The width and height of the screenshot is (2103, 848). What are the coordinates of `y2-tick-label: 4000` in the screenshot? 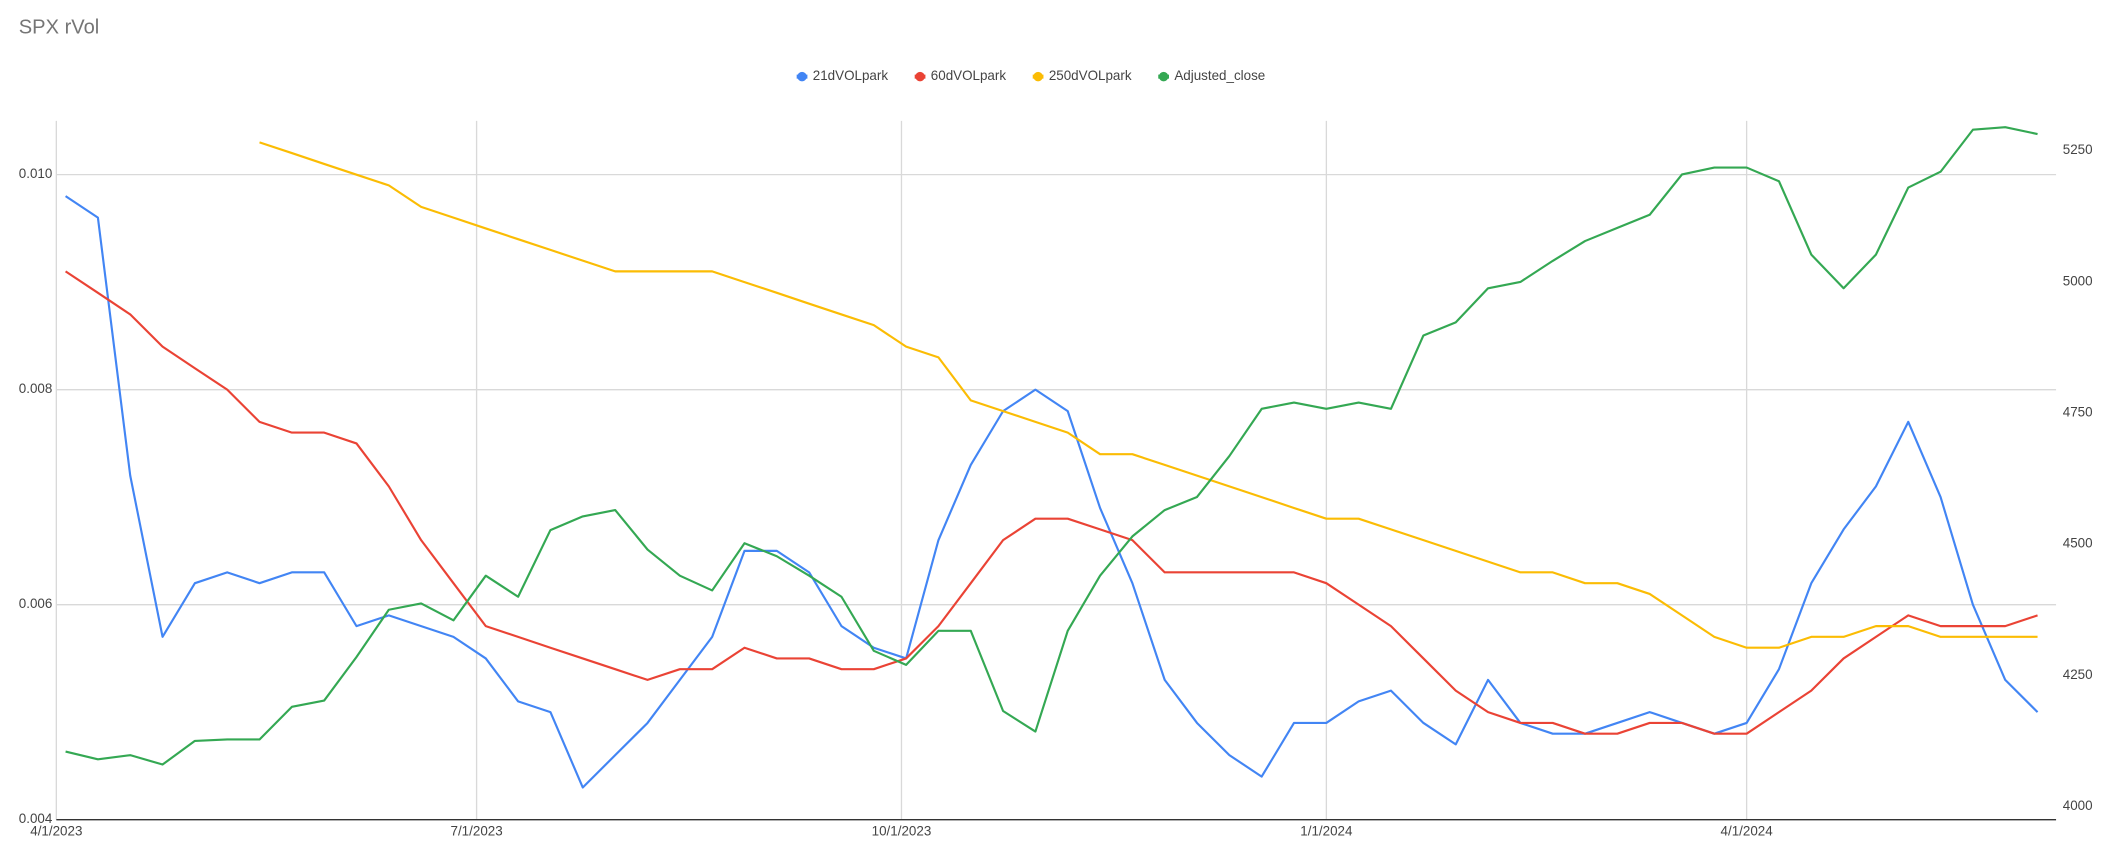 It's located at (2078, 805).